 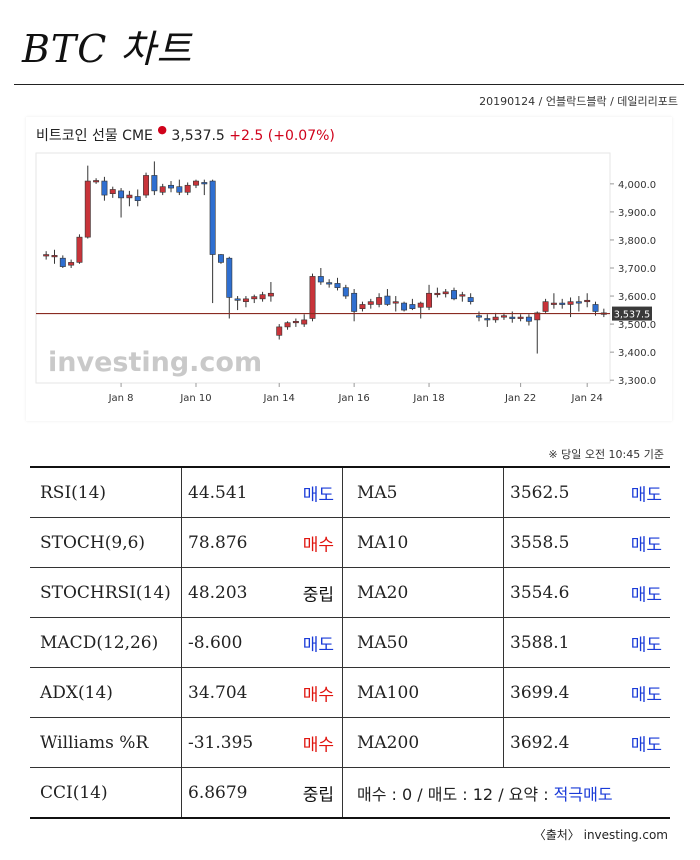 What do you see at coordinates (218, 692) in the screenshot?
I see `indicator-value: 34.704` at bounding box center [218, 692].